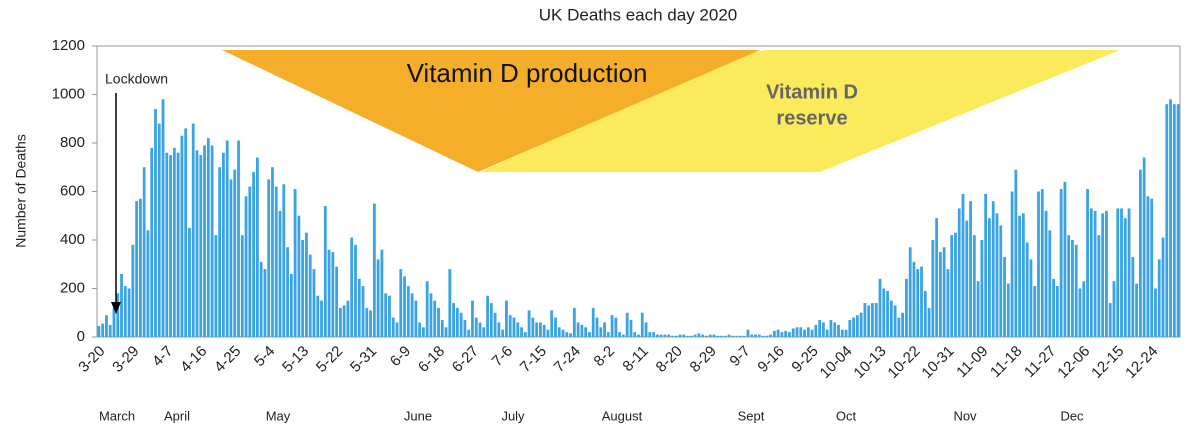 The image size is (1200, 435). Describe the element at coordinates (1072, 415) in the screenshot. I see `month-label: Dec` at that location.